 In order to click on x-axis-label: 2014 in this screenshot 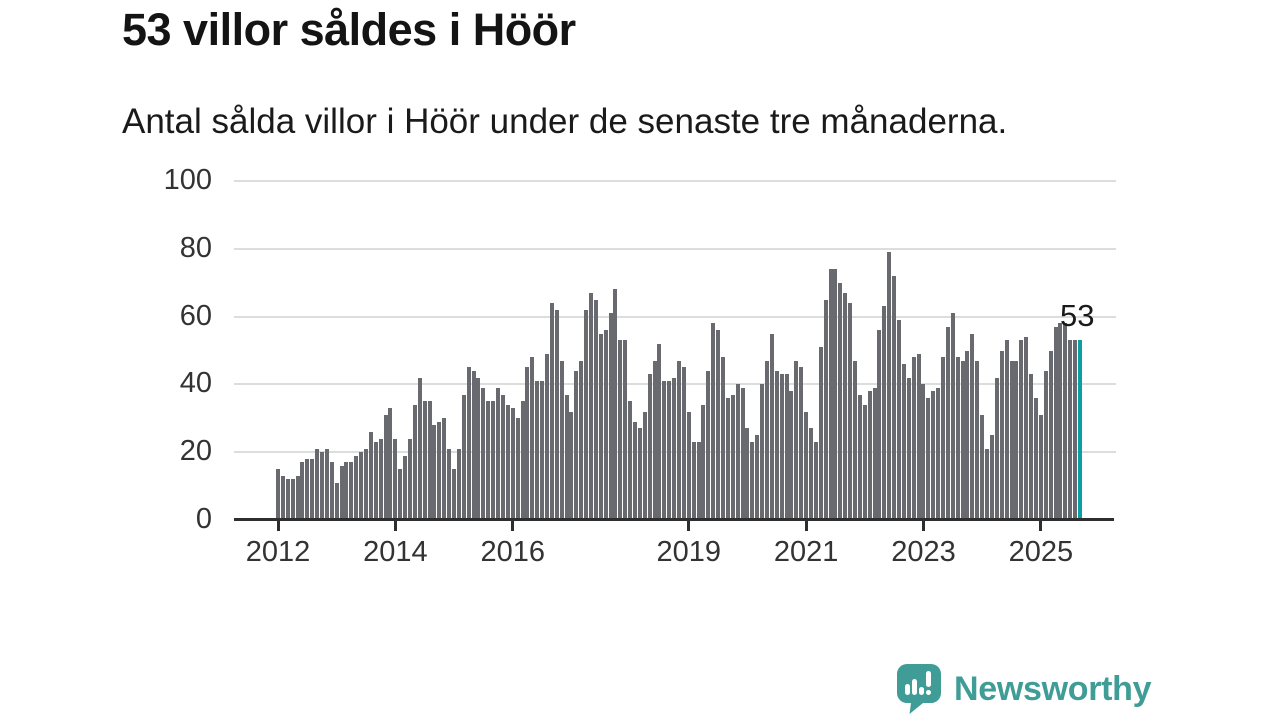, I will do `click(395, 552)`.